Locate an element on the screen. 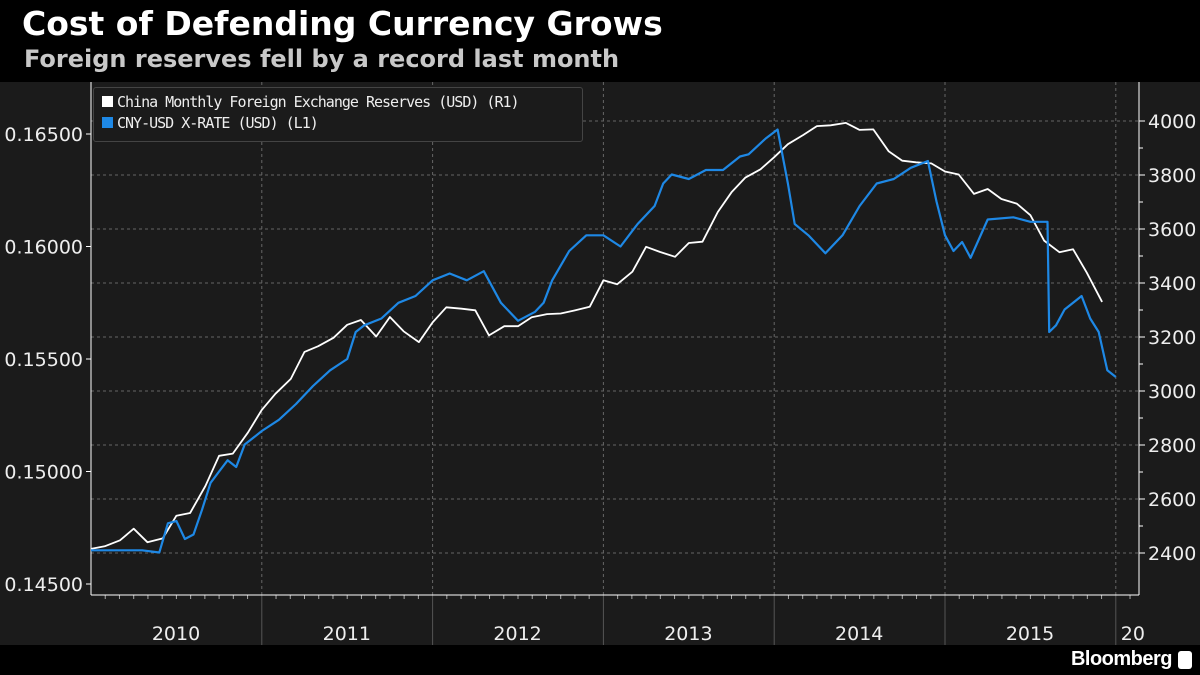 Image resolution: width=1200 pixels, height=675 pixels. right-tick-label: 4000 is located at coordinates (1172, 122).